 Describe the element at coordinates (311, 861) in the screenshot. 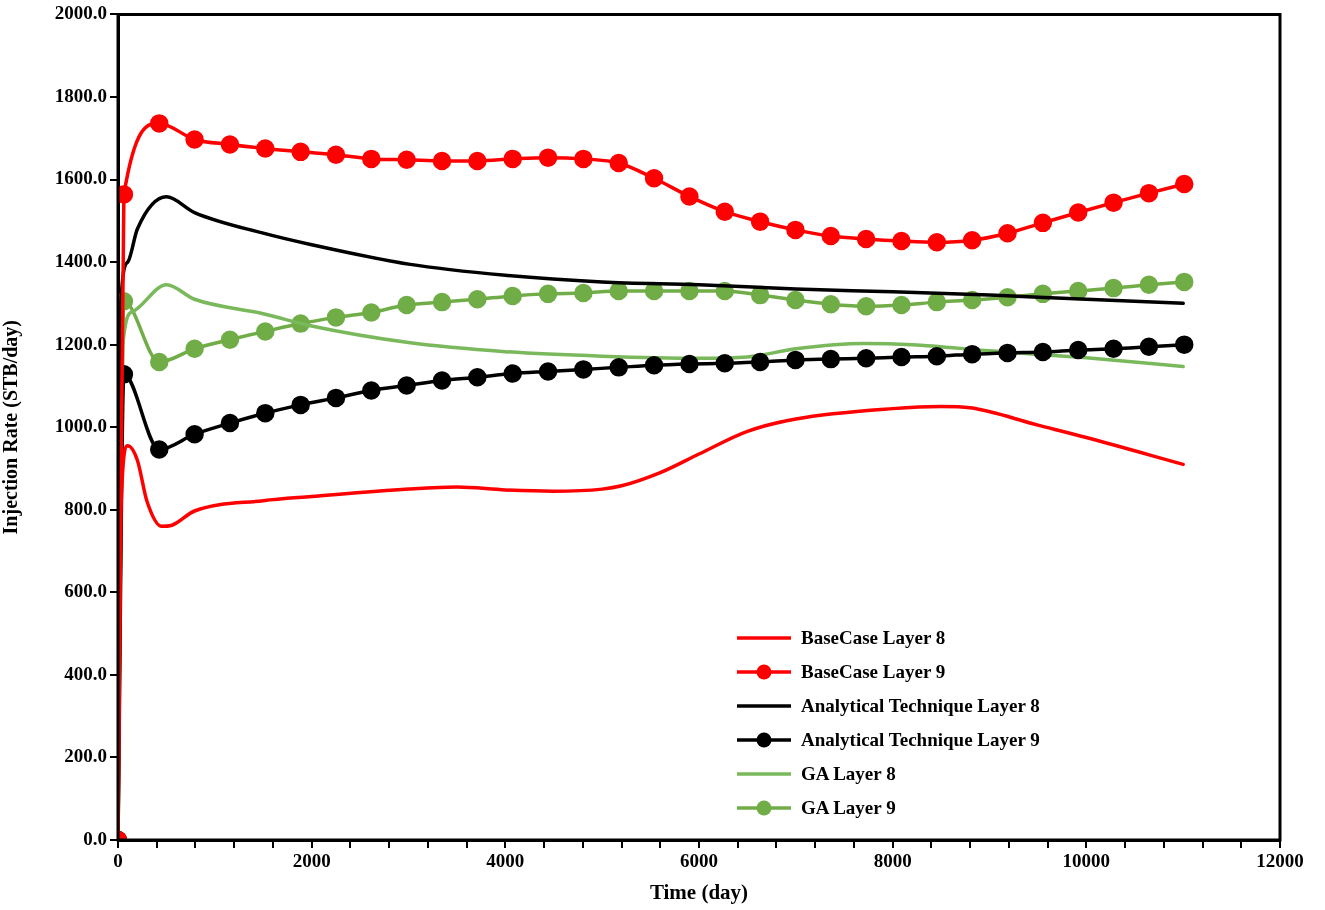

I see `x-tick-label: 2000` at that location.